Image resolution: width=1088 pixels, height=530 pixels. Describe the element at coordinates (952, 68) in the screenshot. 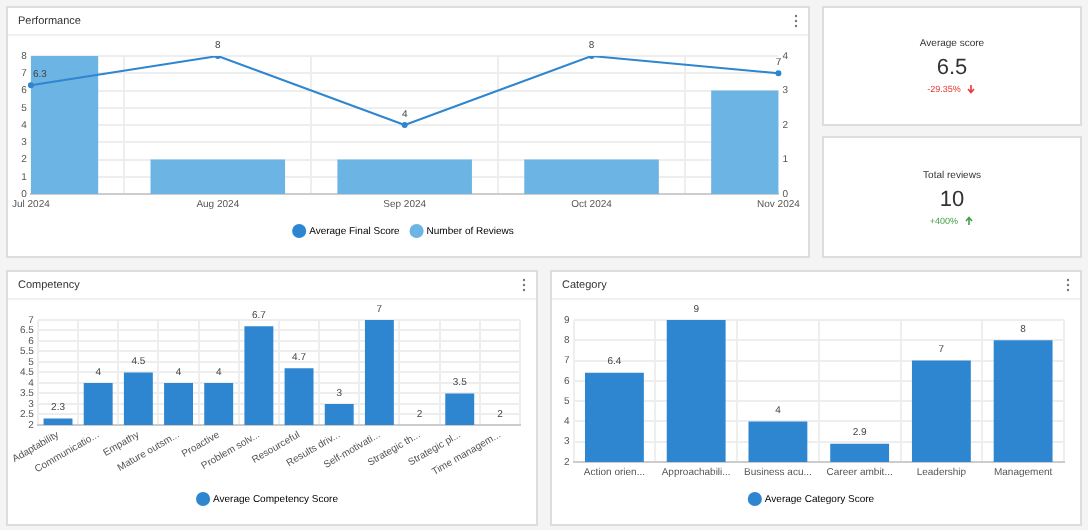

I see `text: 6.5` at that location.